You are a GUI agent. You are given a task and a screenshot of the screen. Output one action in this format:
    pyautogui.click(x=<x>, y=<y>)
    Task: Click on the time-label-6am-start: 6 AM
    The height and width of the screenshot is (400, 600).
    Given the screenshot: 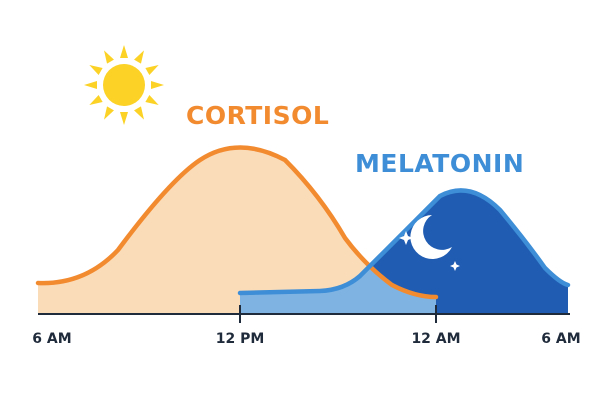 What is the action you would take?
    pyautogui.click(x=52, y=339)
    